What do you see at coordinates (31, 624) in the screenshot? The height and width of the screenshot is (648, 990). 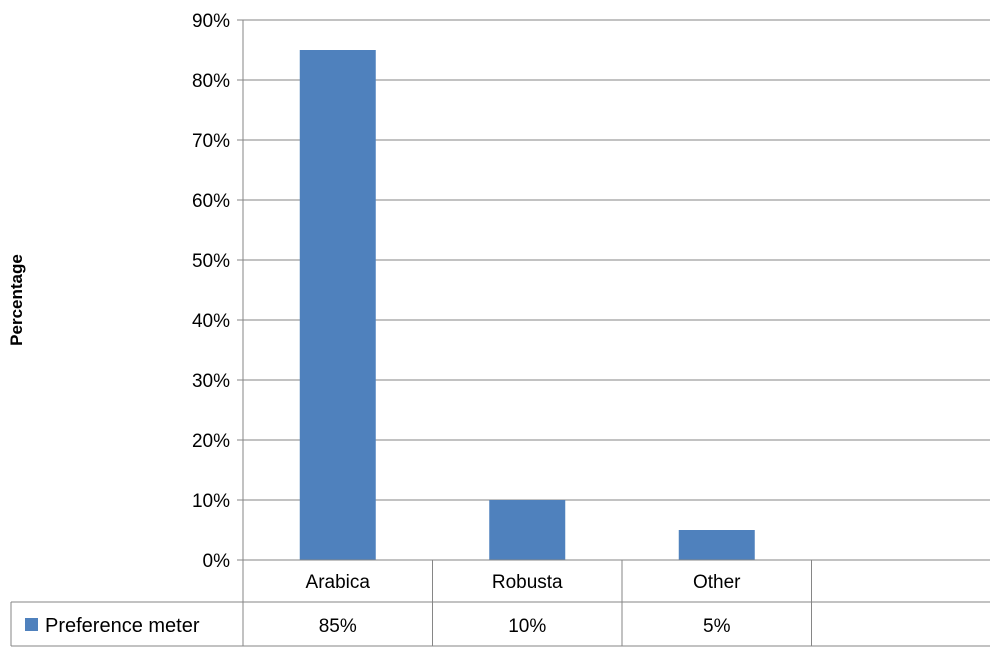 I see `legend-swatch` at bounding box center [31, 624].